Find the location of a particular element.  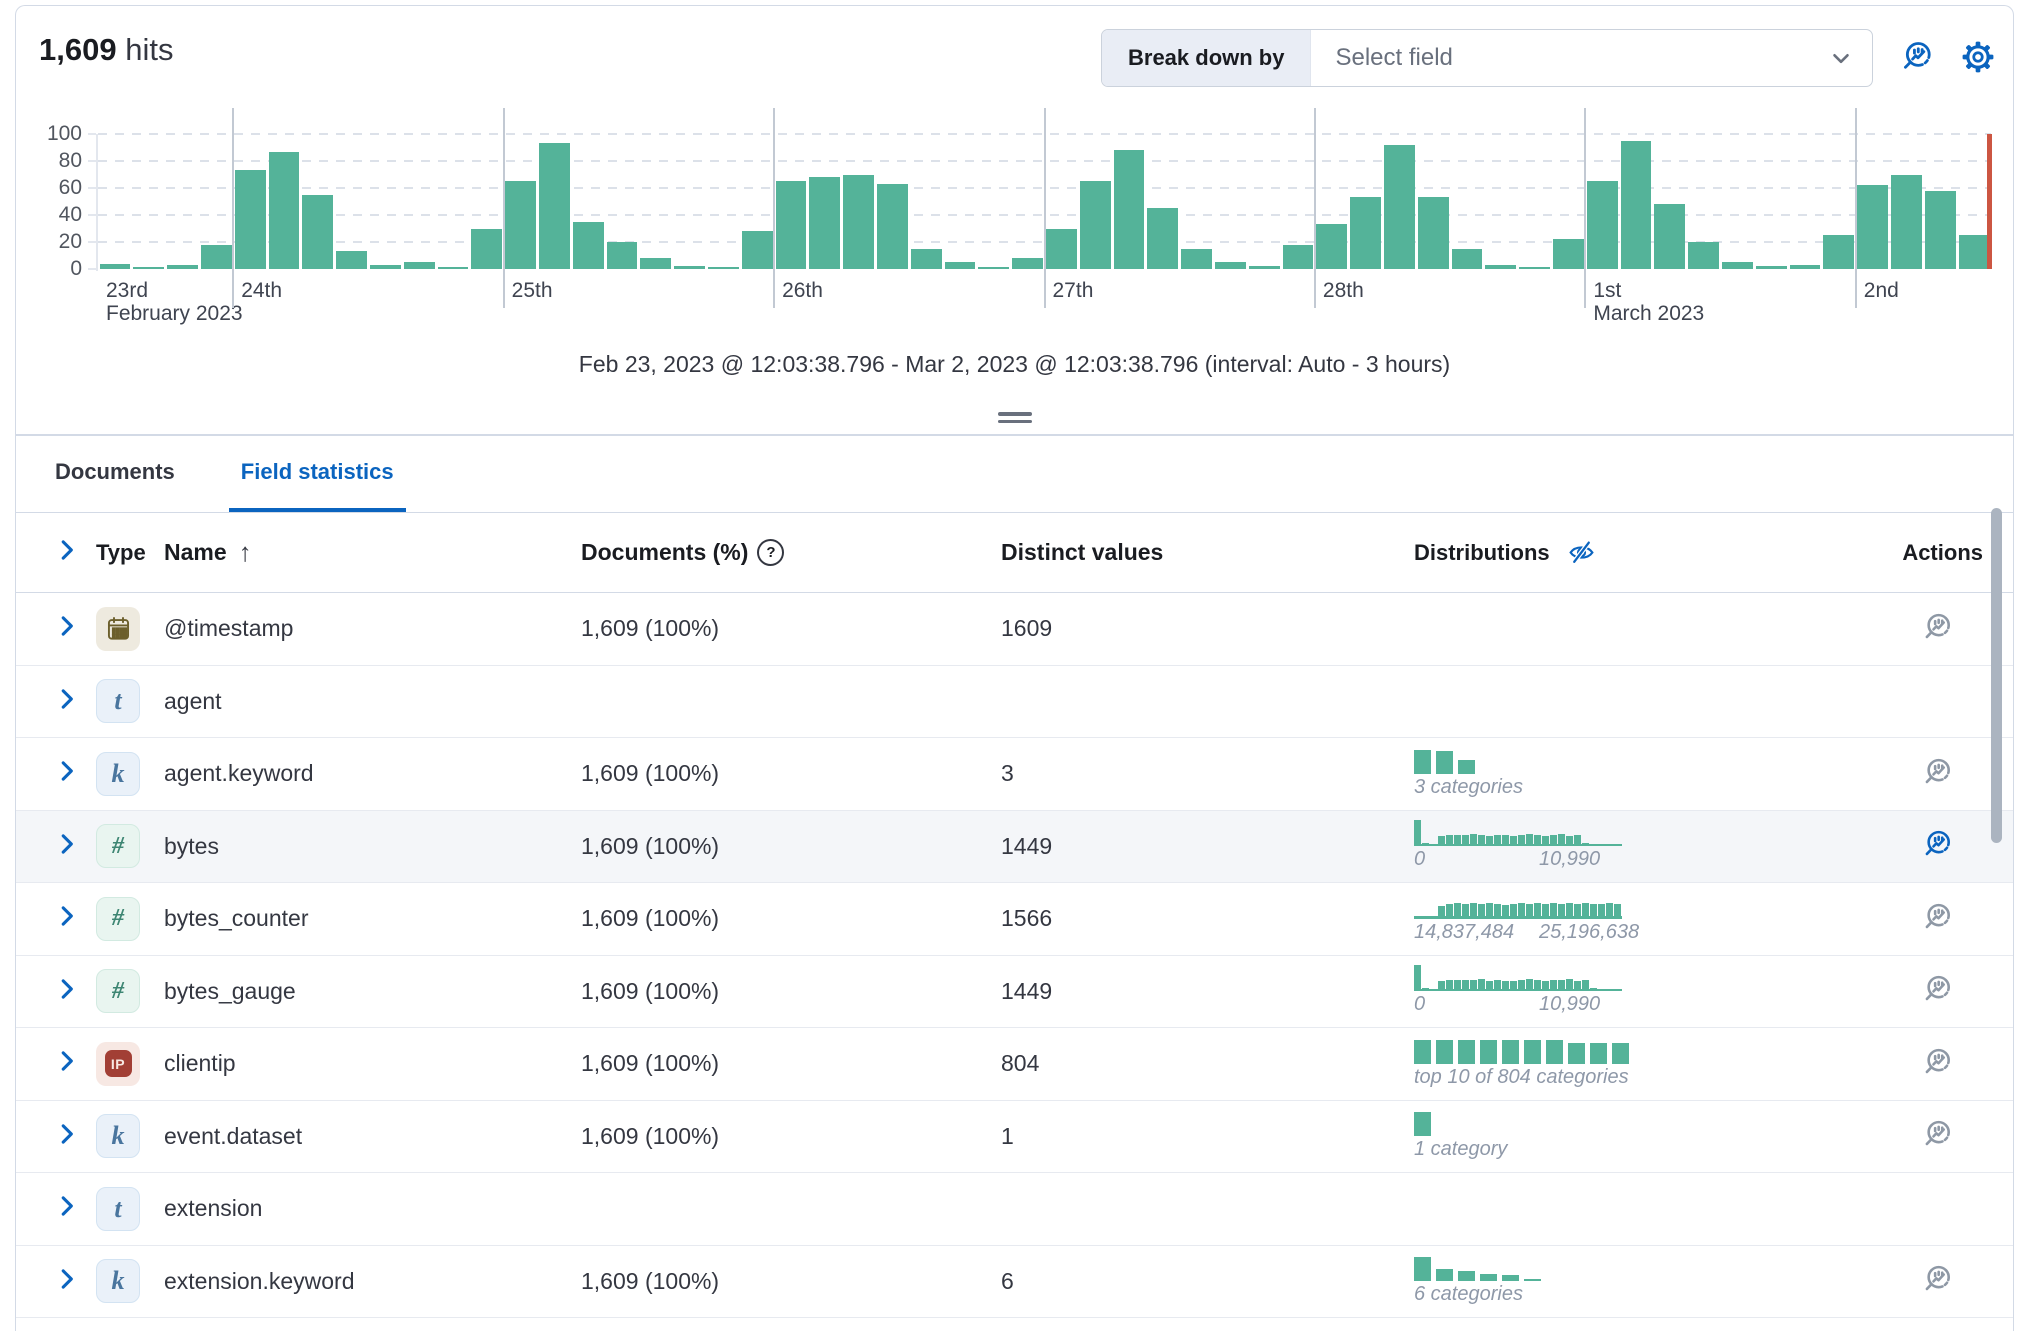

table-row: # bytes_gauge 1,609 (100%) 1449 0 10,990 is located at coordinates (1014, 992).